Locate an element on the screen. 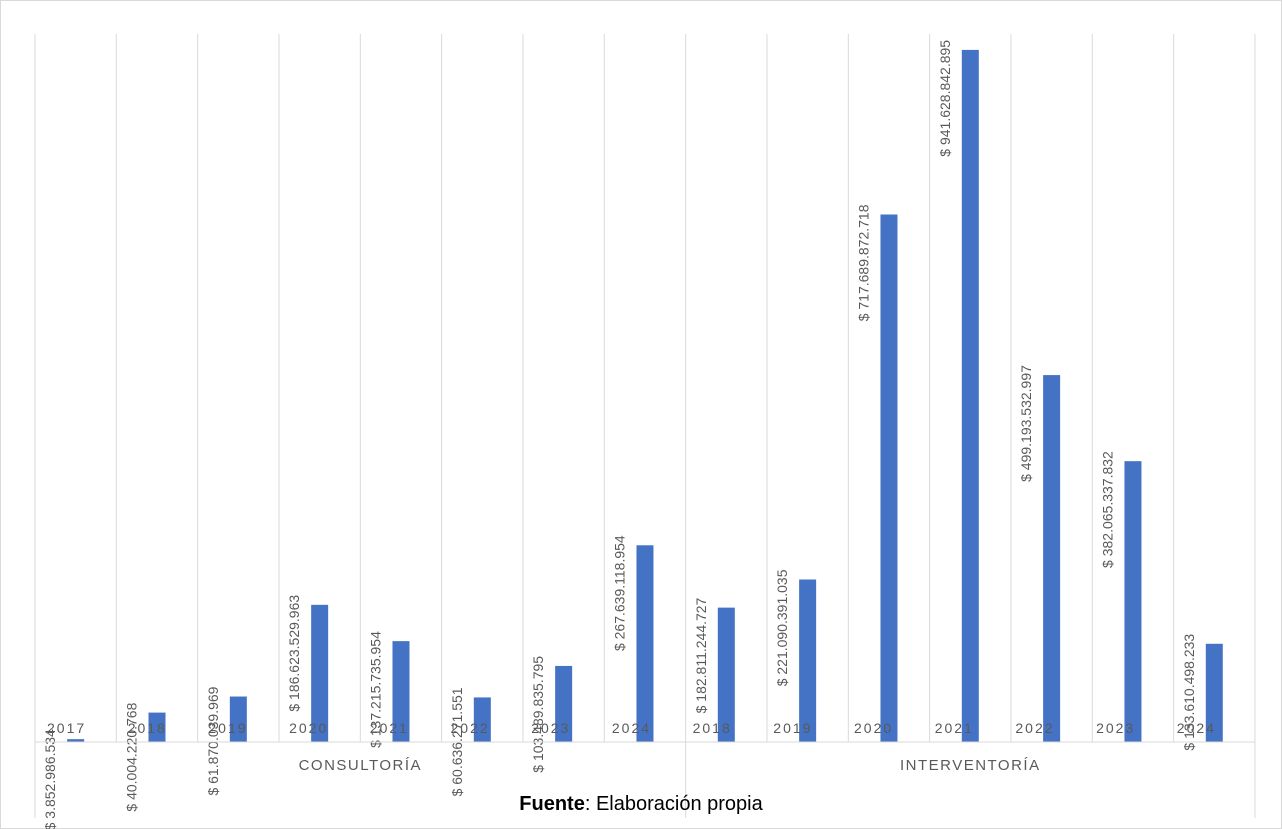 The height and width of the screenshot is (829, 1282). data-label: $ 267.639.118.954 is located at coordinates (619, 593).